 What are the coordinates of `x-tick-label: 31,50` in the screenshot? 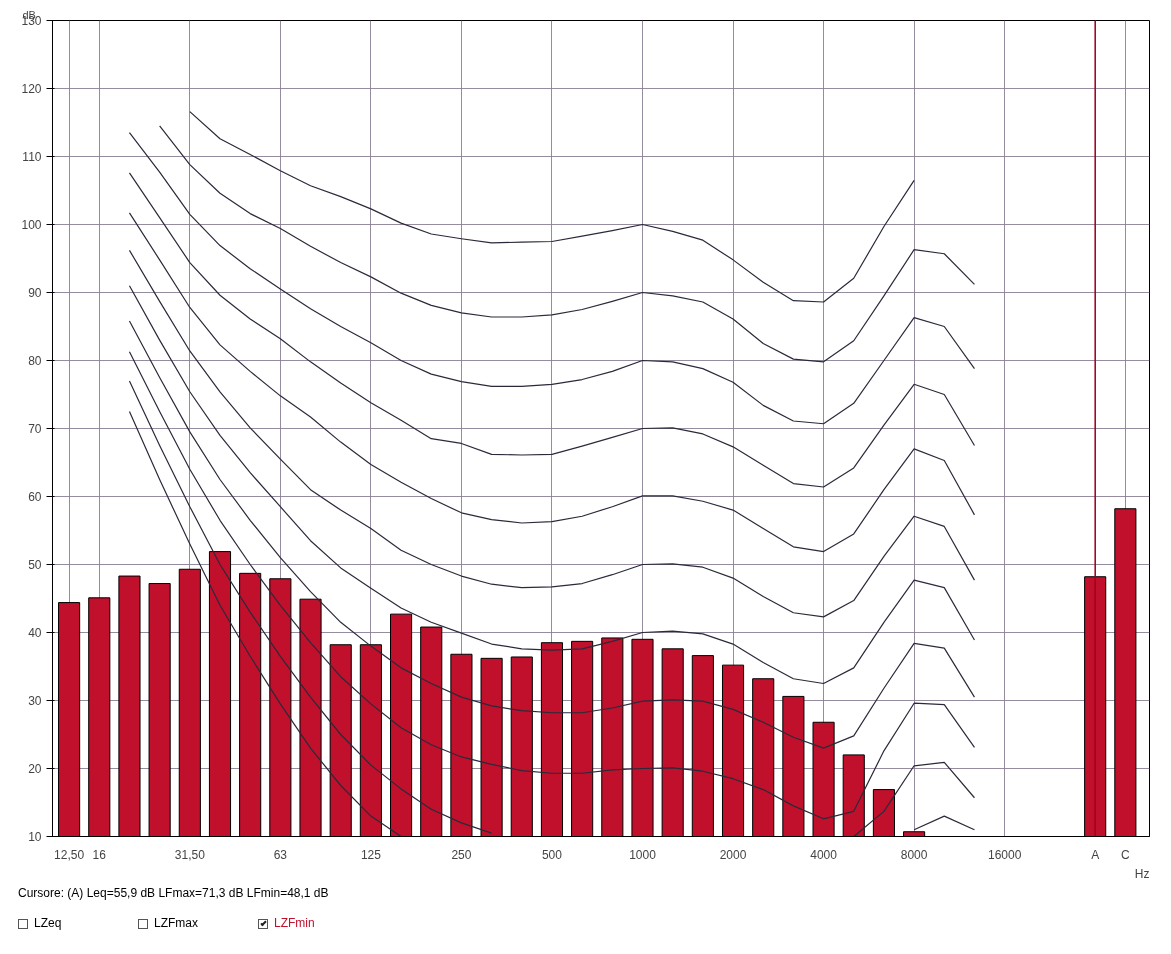 It's located at (190, 854).